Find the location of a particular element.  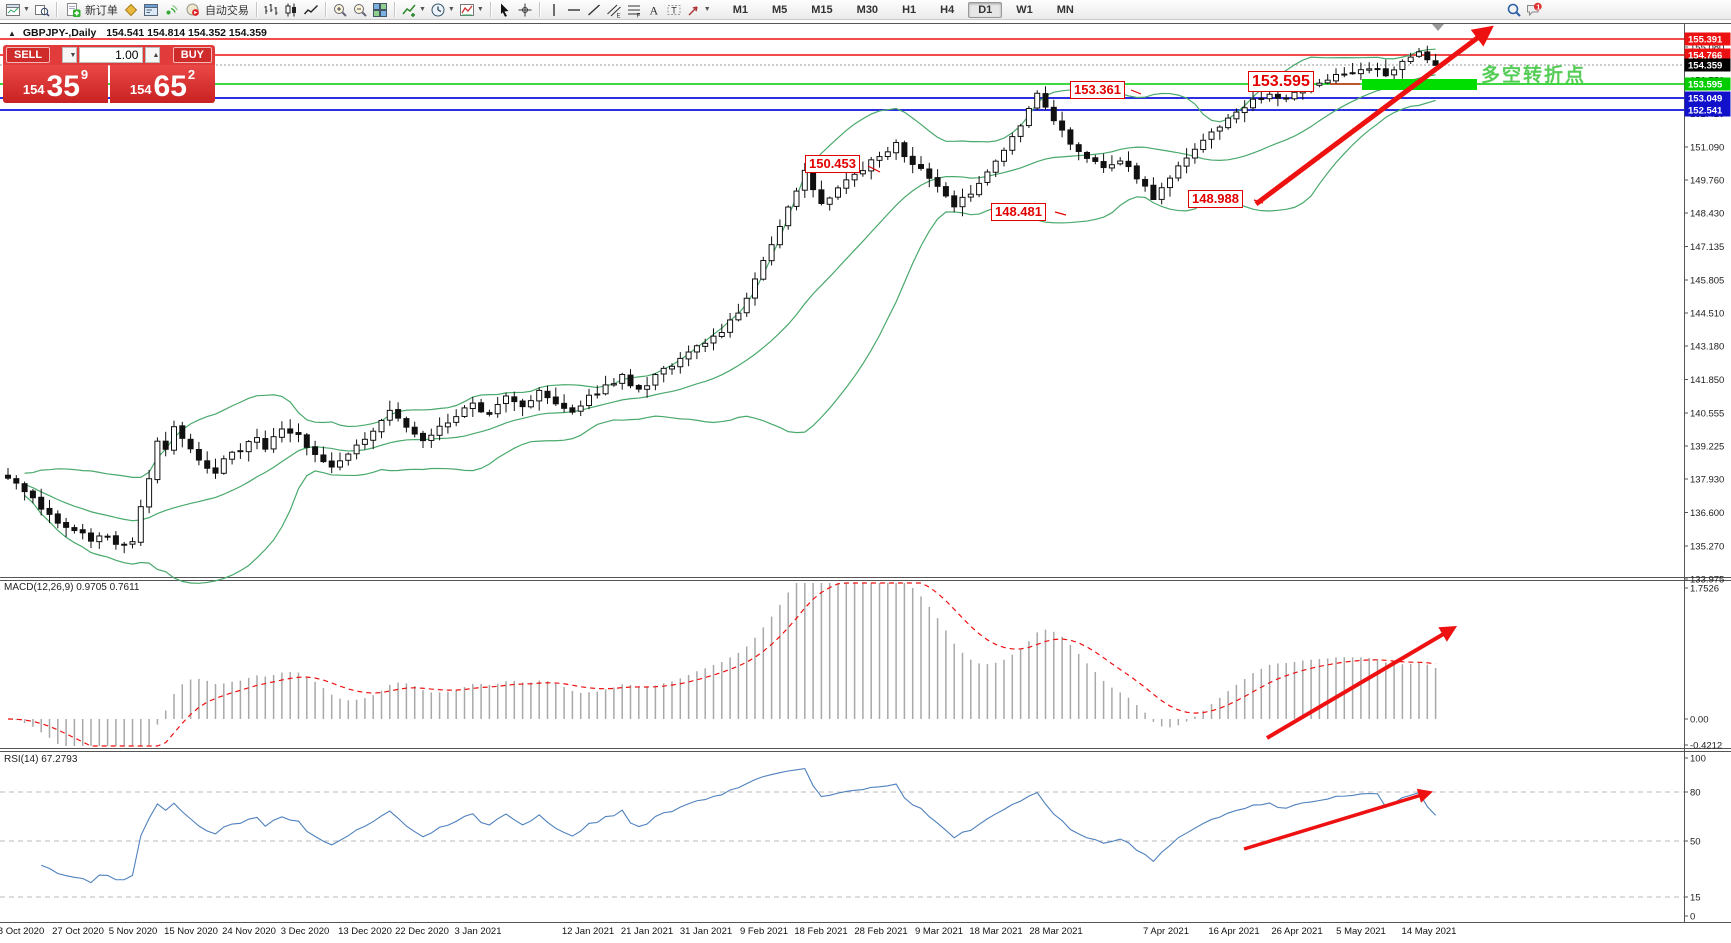

bar-chart-icon is located at coordinates (271, 10).